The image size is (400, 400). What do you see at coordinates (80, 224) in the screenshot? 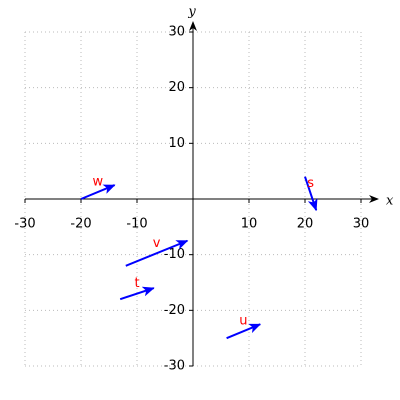
I see `x-tick-label: -20` at bounding box center [80, 224].